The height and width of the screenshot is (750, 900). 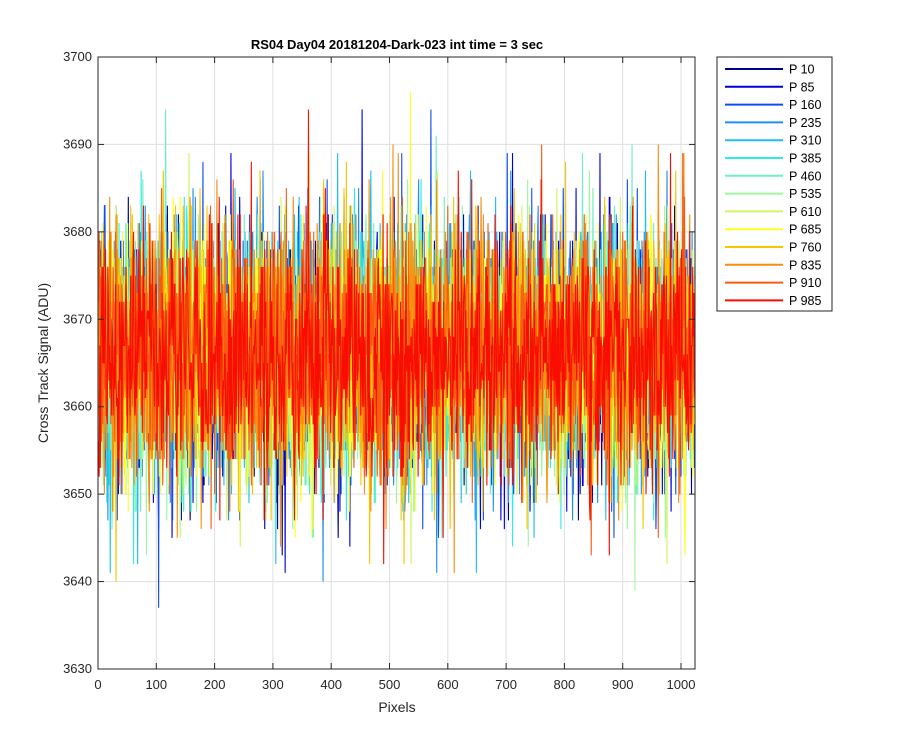 What do you see at coordinates (805, 265) in the screenshot?
I see `legend-label: P 835` at bounding box center [805, 265].